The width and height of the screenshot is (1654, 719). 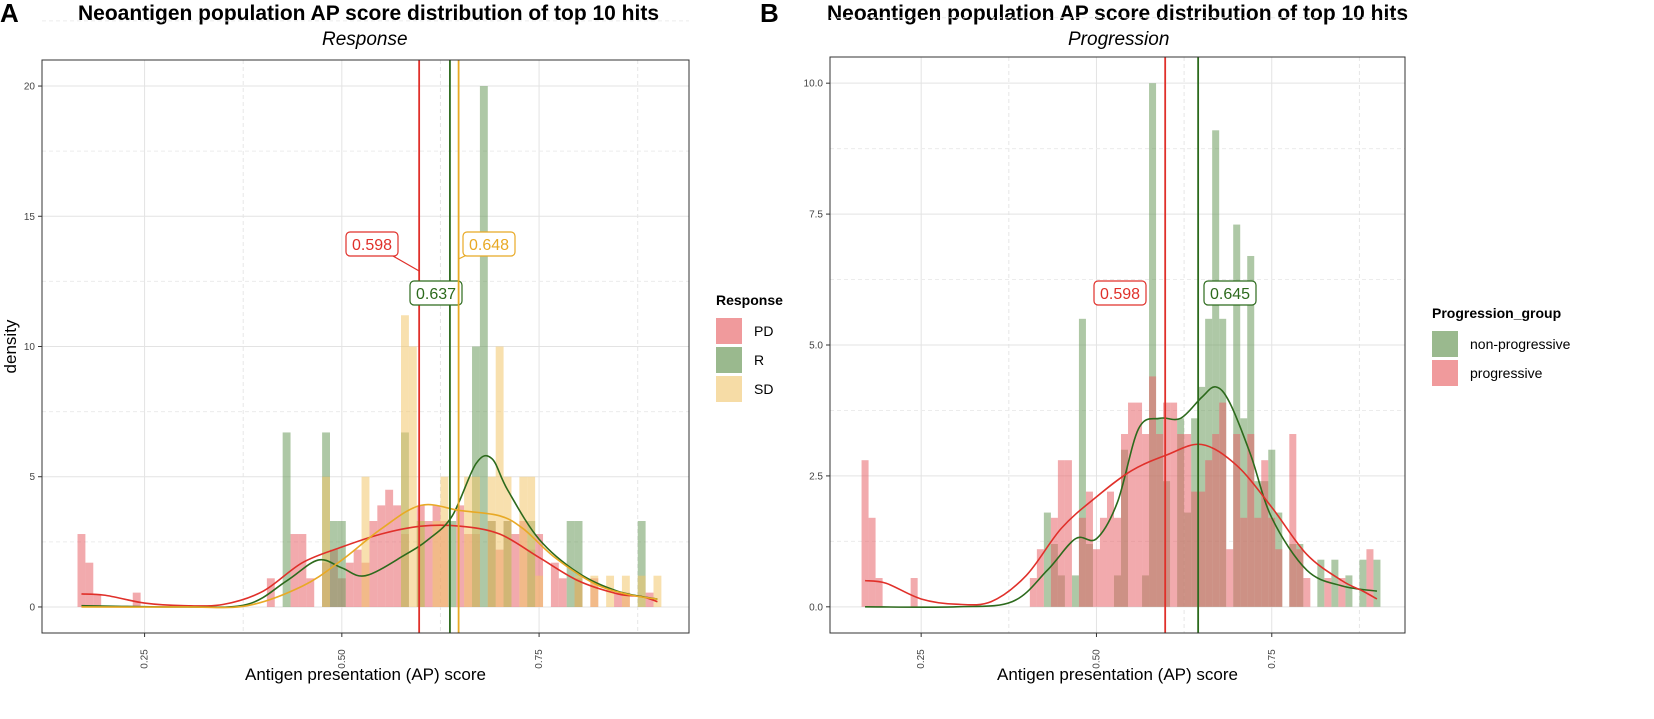 I want to click on median-label: 0.637, so click(x=436, y=294).